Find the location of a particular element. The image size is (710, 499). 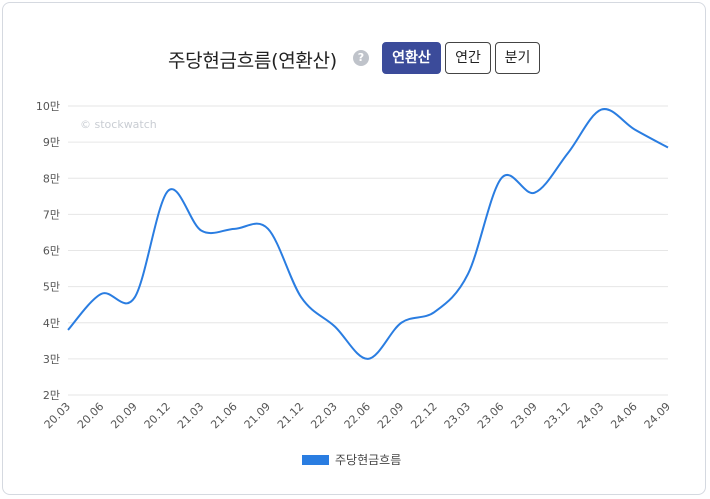

x-tick-label: 24.06 is located at coordinates (623, 415).